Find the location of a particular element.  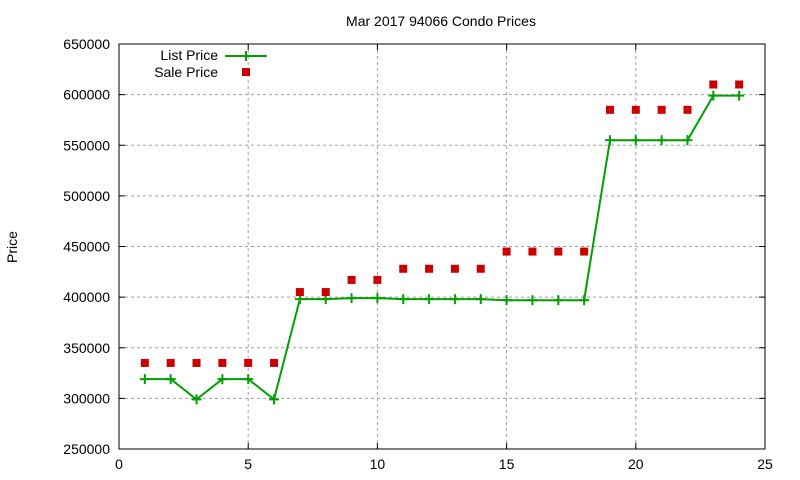

y-tick-label: 350000 is located at coordinates (86, 348).